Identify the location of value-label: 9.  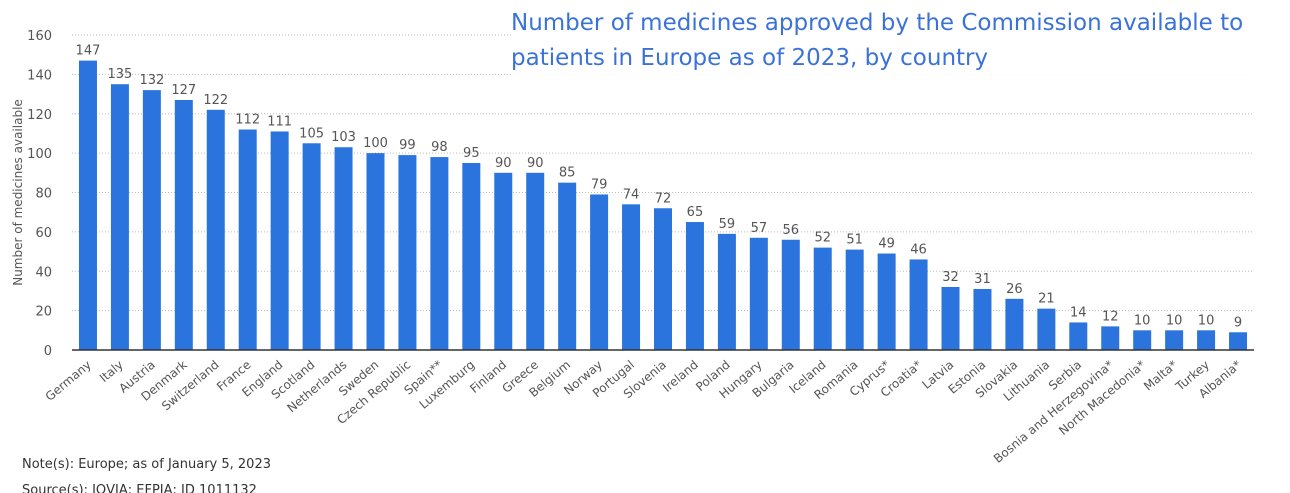
(1238, 322).